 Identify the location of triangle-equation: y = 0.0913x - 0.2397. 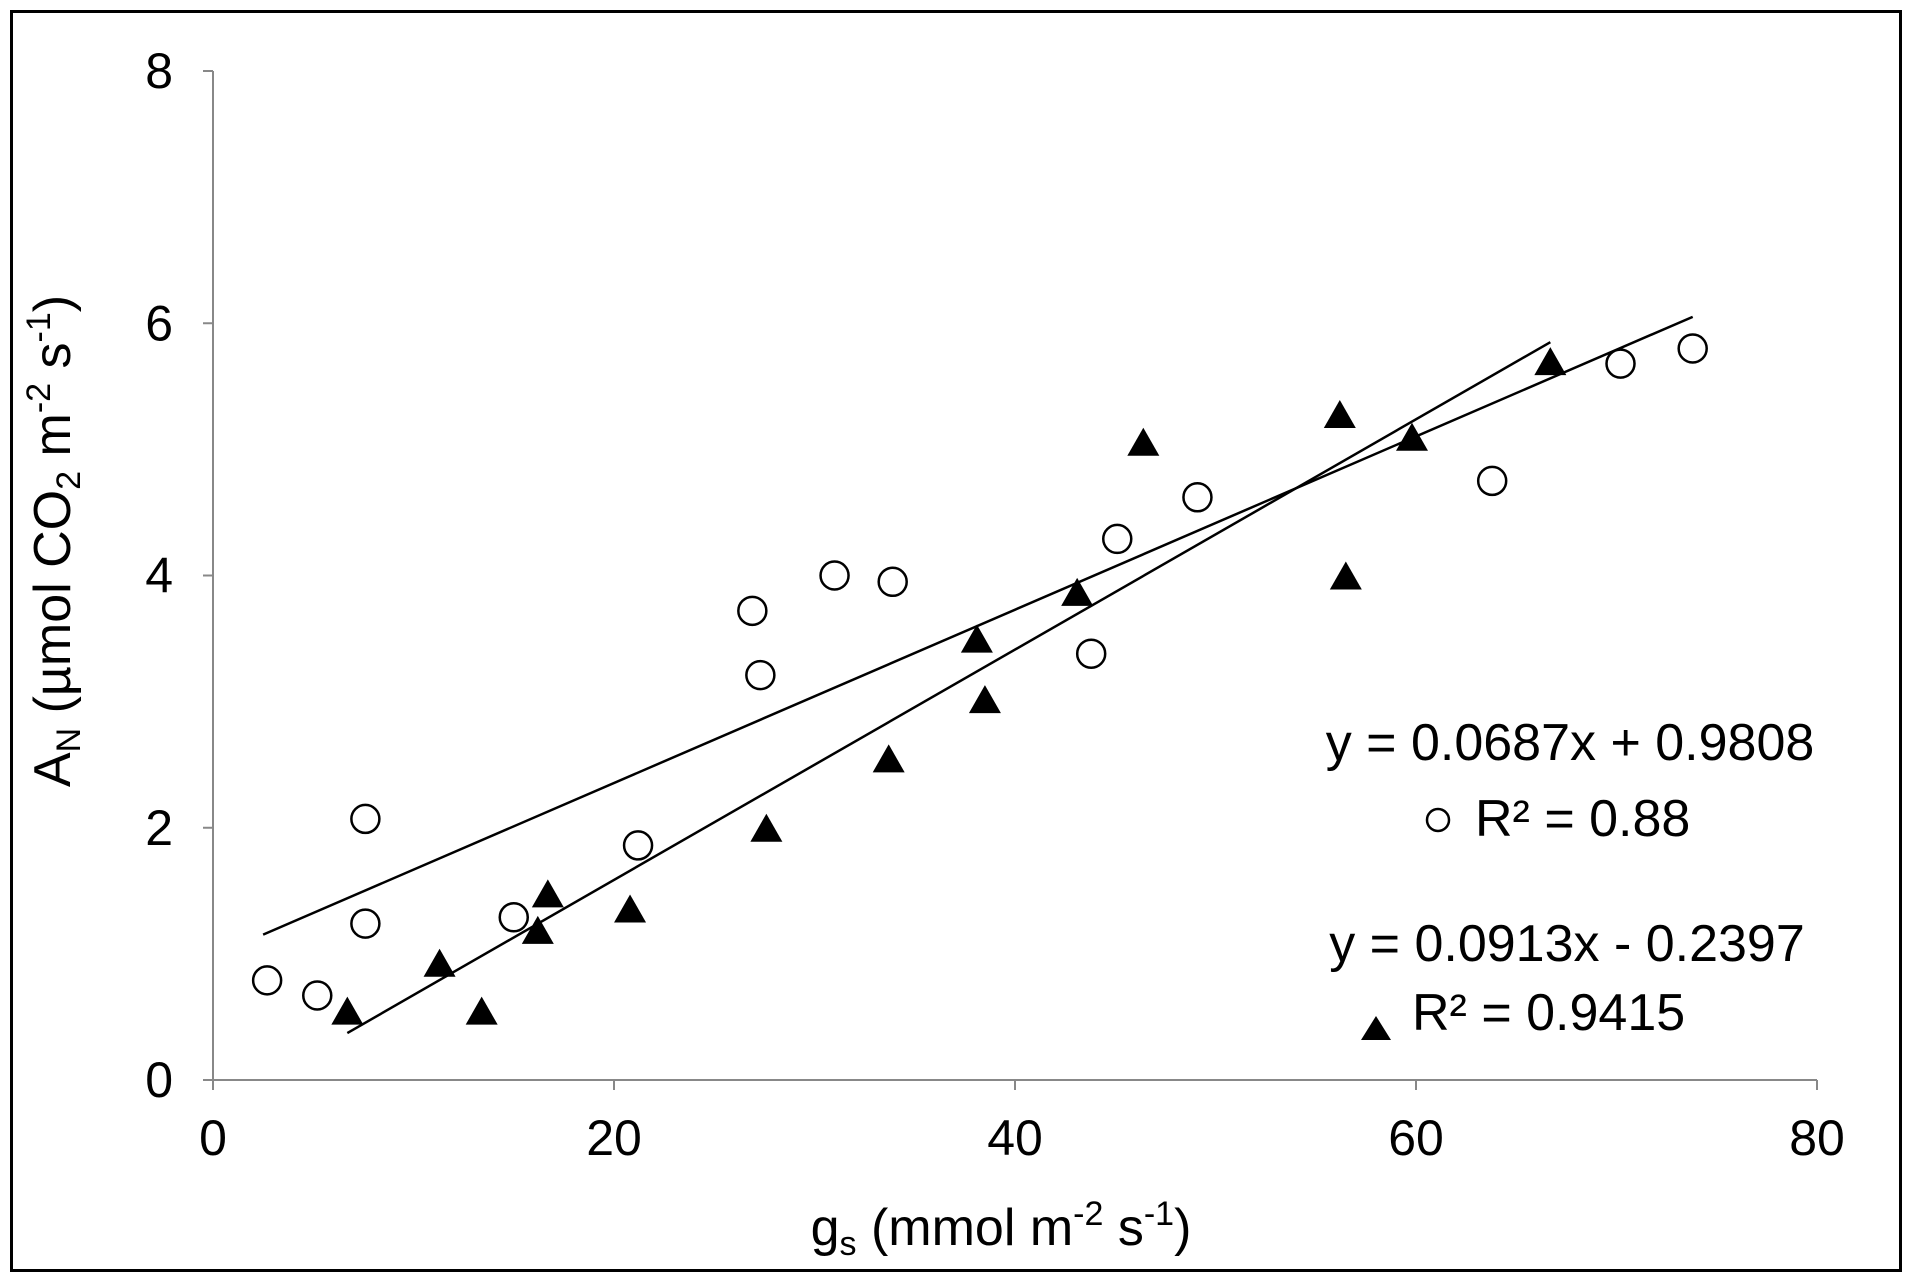
(1567, 944).